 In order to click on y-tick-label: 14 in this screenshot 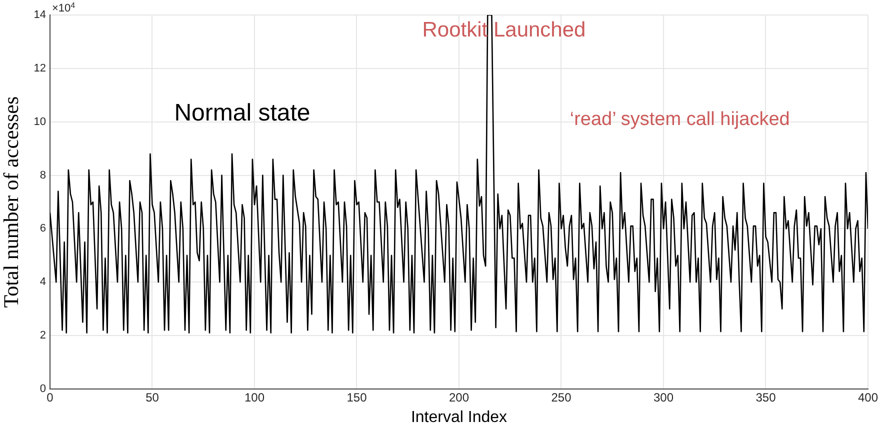, I will do `click(40, 15)`.